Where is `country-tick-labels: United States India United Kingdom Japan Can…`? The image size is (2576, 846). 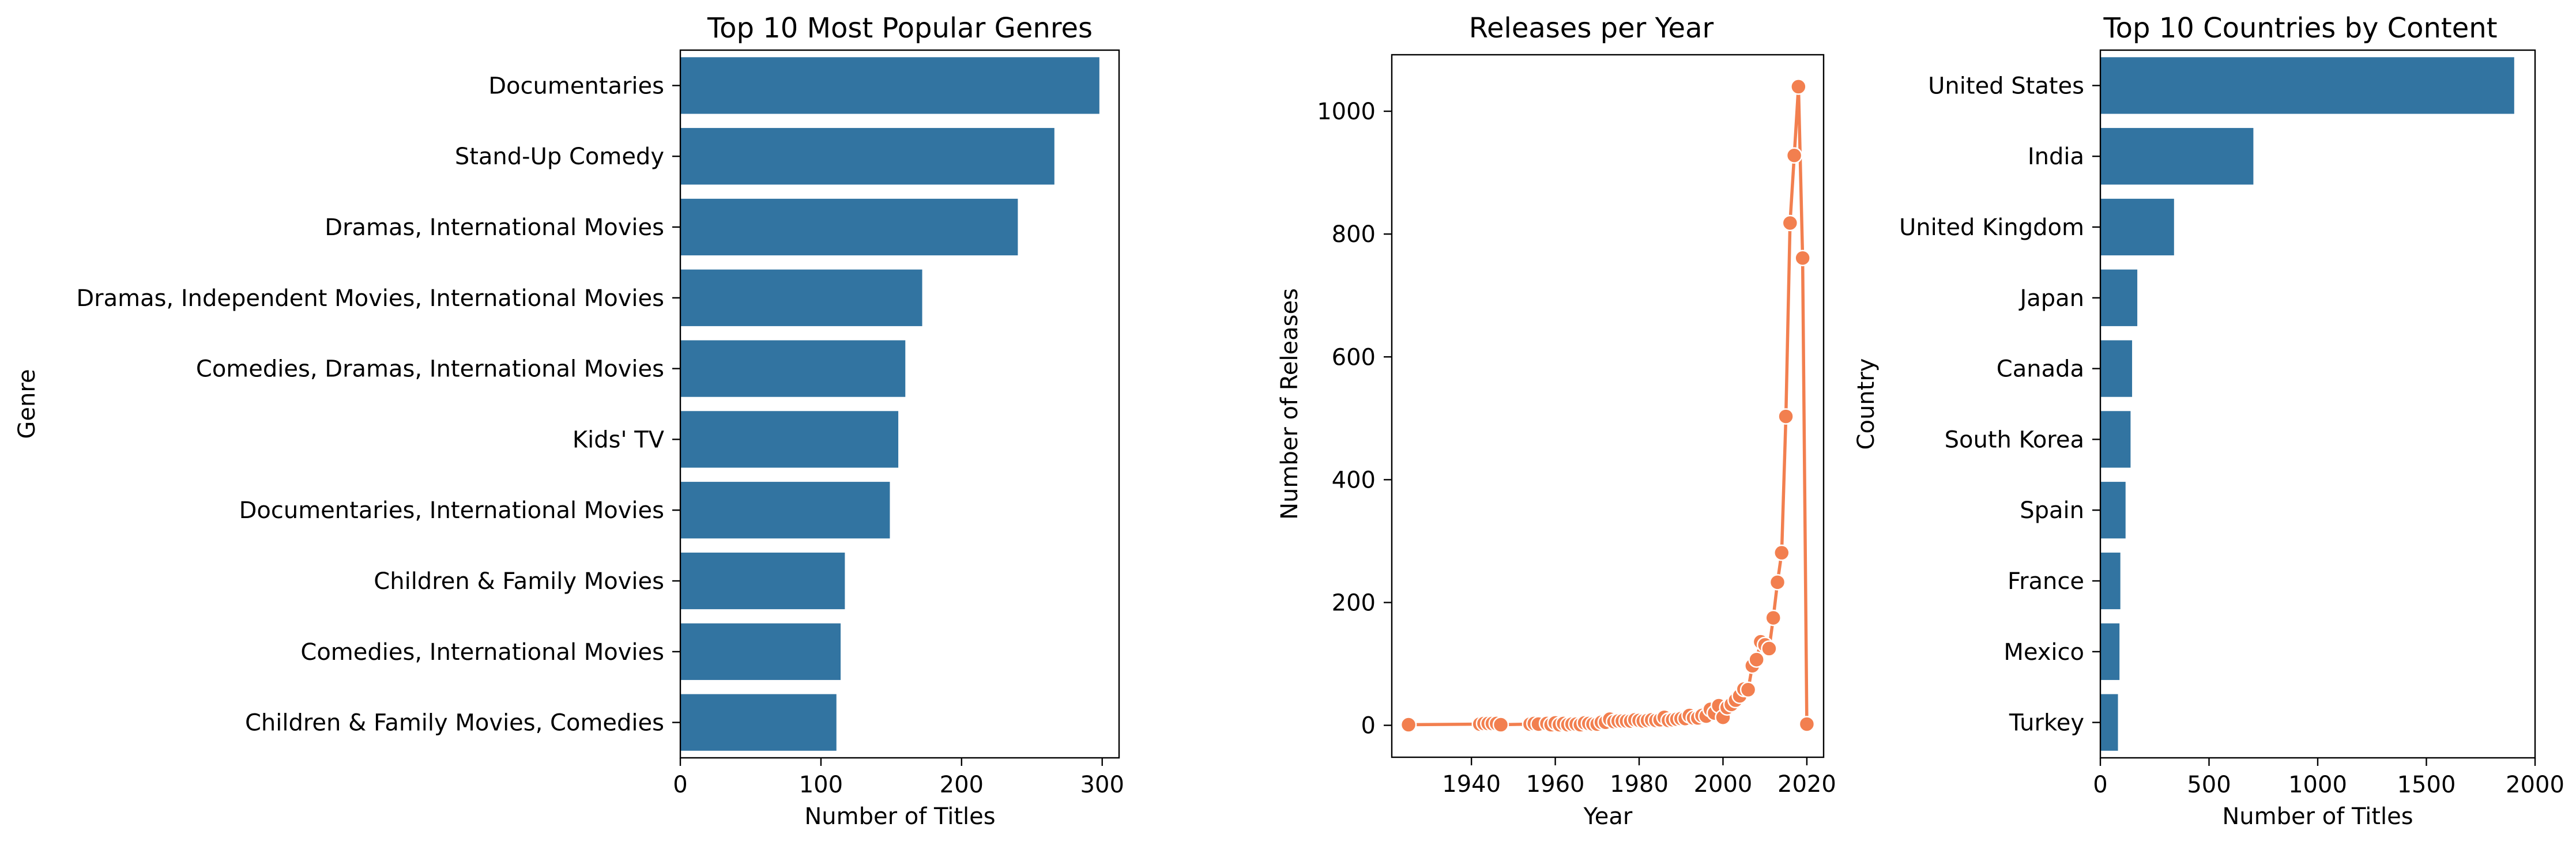
country-tick-labels: United States India United Kingdom Japan Can… is located at coordinates (1999, 405).